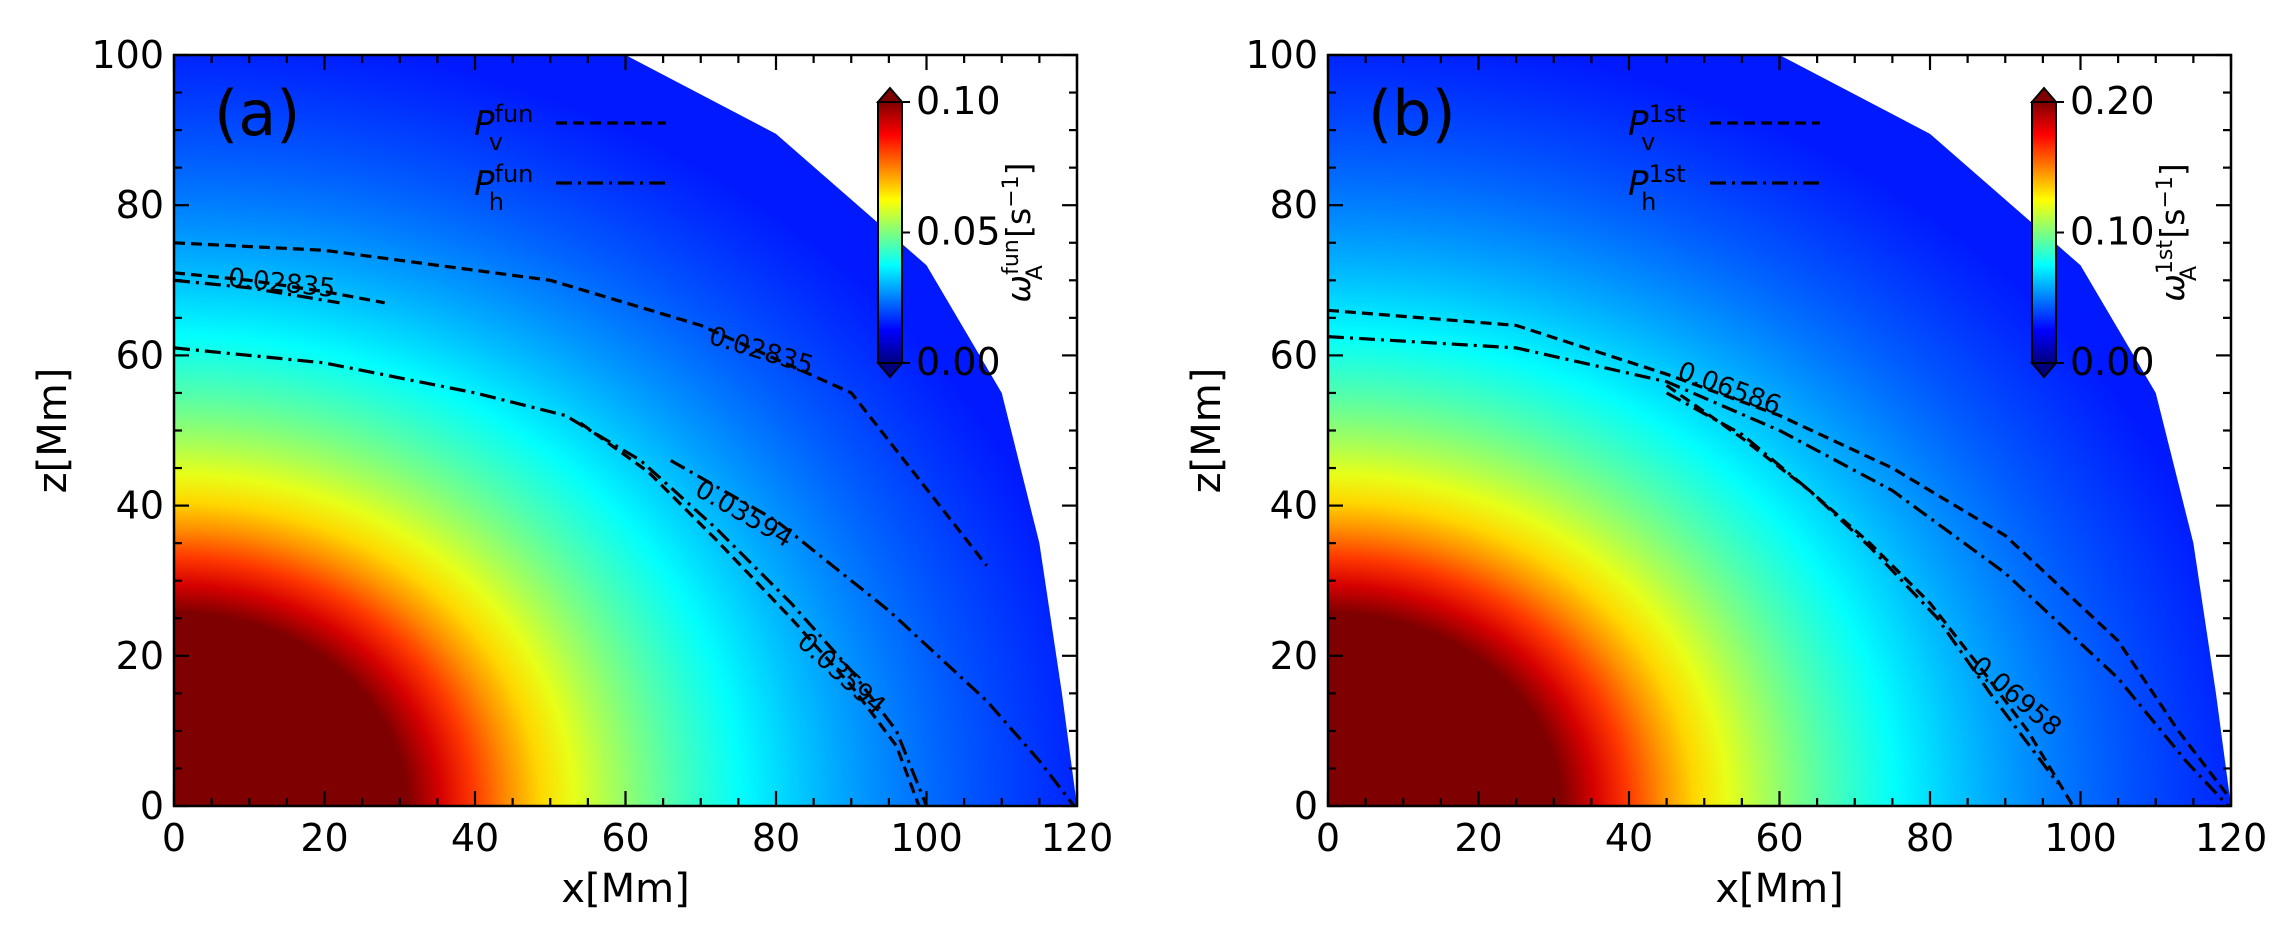 The image size is (2282, 928). I want to click on colorbar-label: ω1stA[s−1], so click(2177, 232).